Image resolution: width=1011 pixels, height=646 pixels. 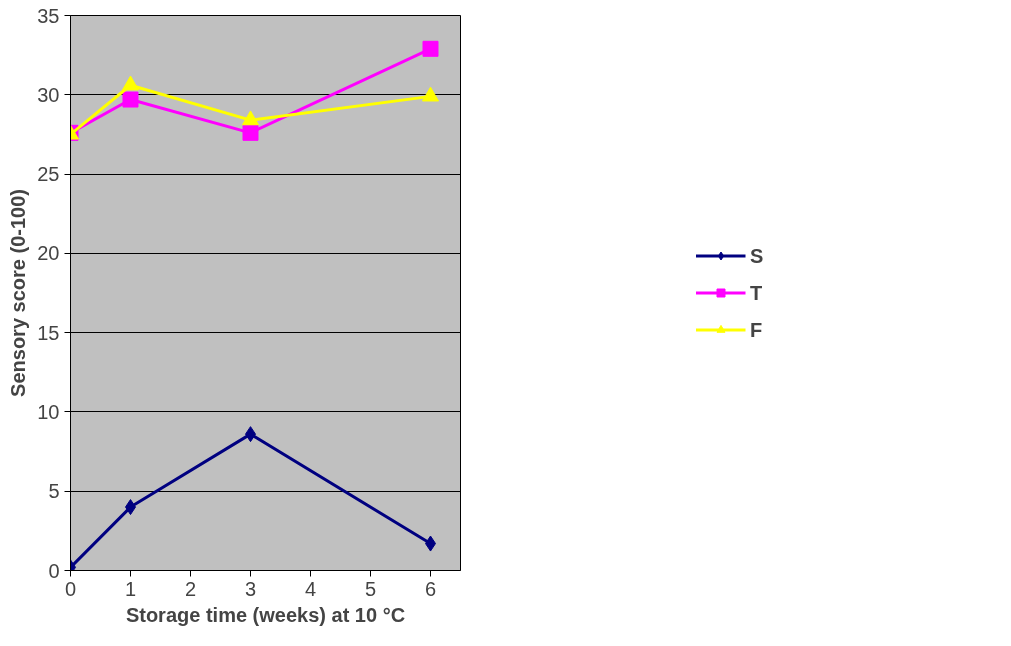 I want to click on x-tick-label: 3, so click(x=250, y=588).